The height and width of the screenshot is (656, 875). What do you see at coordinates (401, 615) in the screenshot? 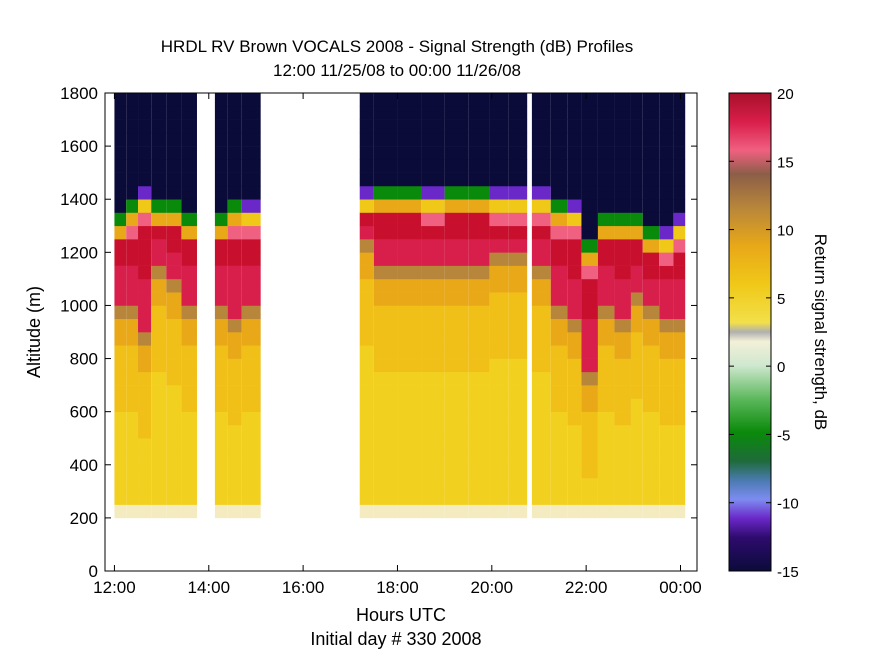
I see `x-axis-label: Hours UTC` at bounding box center [401, 615].